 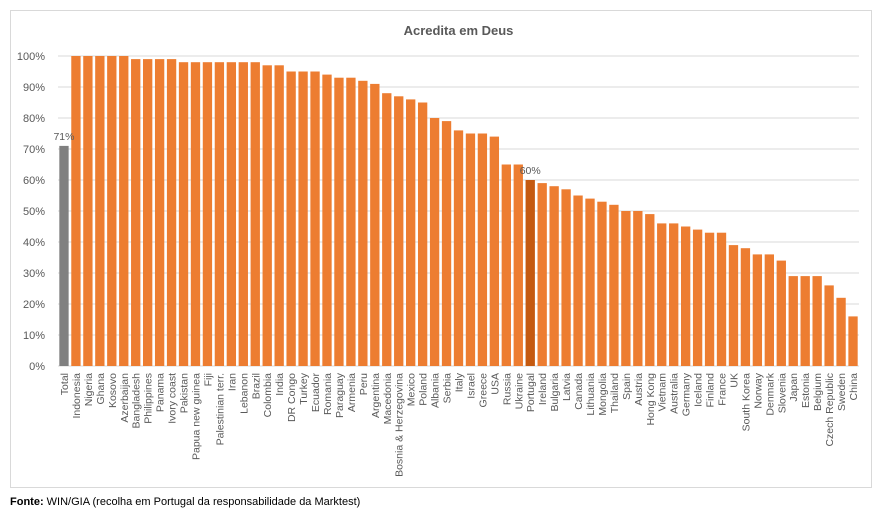 I want to click on x-tick-label: Bangladesh, so click(x=137, y=401).